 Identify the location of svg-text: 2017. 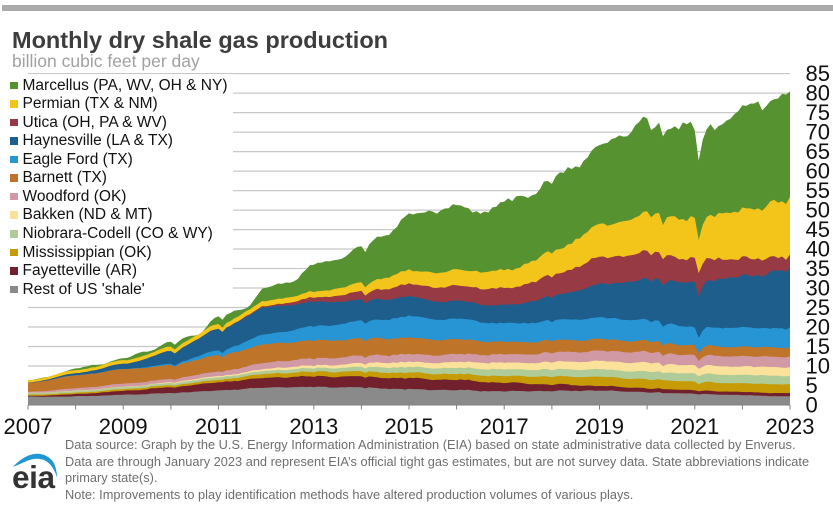
(504, 426).